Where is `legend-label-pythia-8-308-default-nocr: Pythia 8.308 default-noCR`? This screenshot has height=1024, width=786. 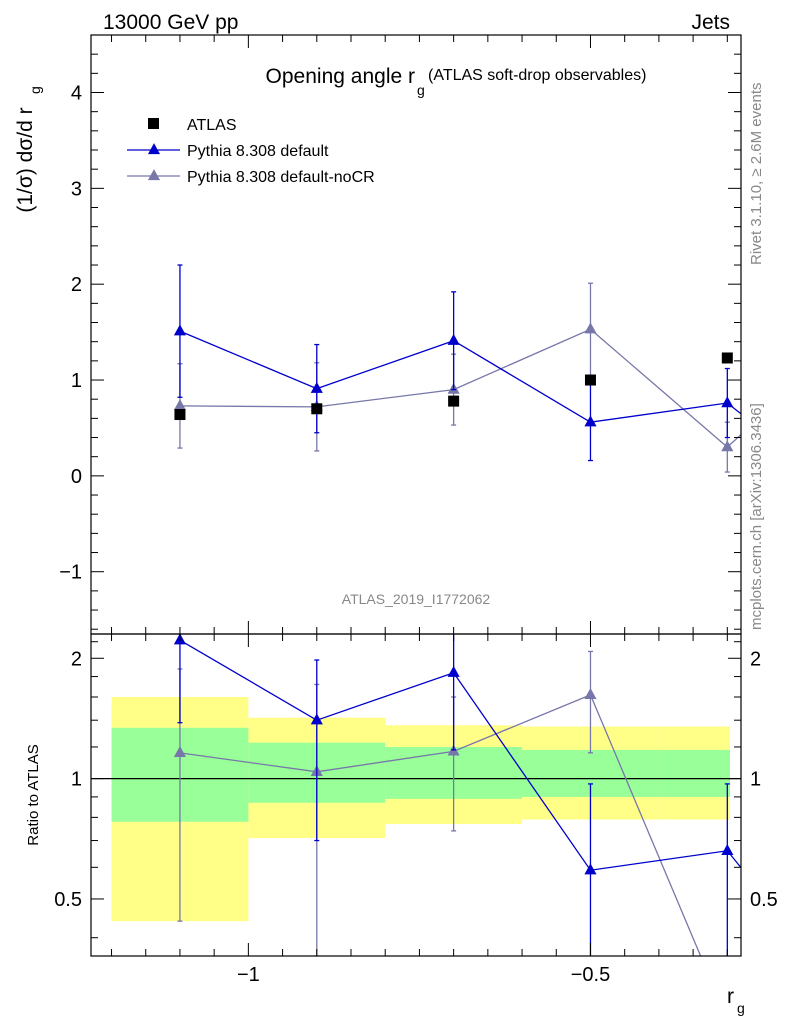
legend-label-pythia-8-308-default-nocr: Pythia 8.308 default-noCR is located at coordinates (281, 177).